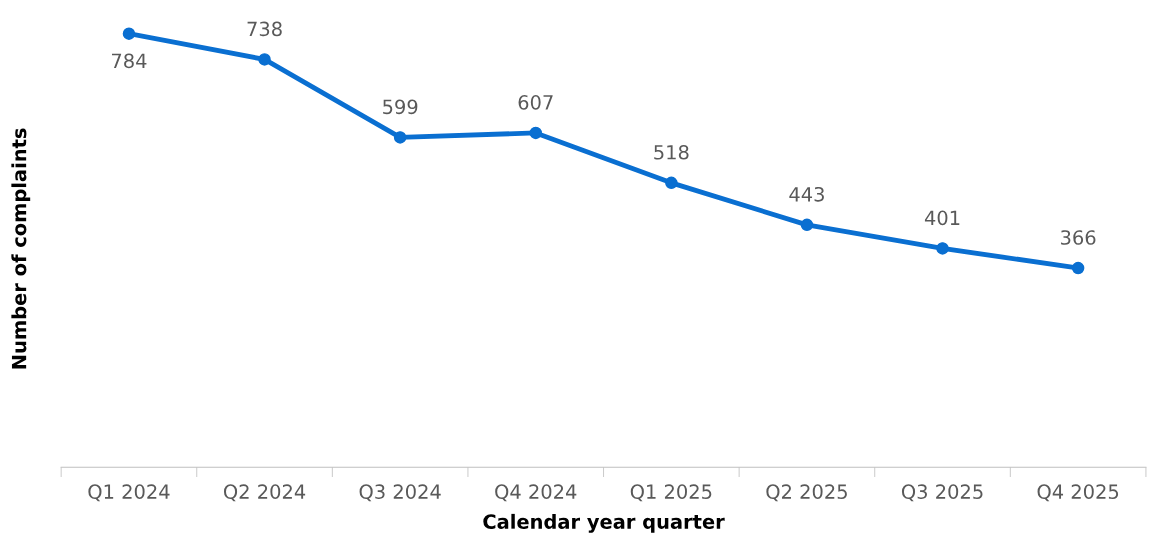 The width and height of the screenshot is (1154, 553). I want to click on y-axis-title: Number of complaints, so click(21, 248).